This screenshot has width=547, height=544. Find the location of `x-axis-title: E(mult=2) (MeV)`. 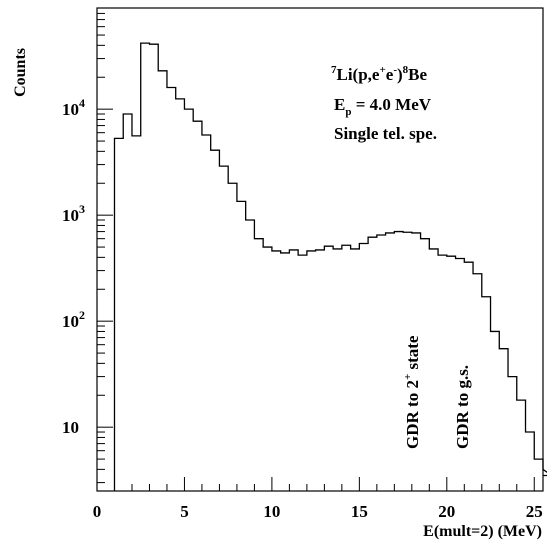

x-axis-title: E(mult=2) (MeV) is located at coordinates (482, 531).